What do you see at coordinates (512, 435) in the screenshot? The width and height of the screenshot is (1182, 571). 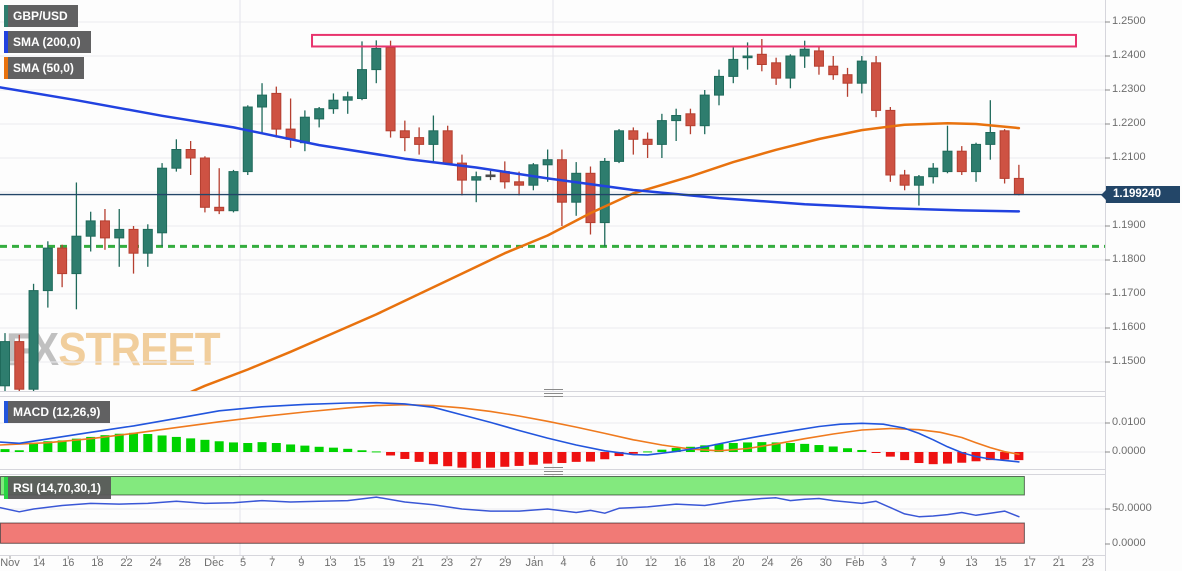 I see `macd-pane` at bounding box center [512, 435].